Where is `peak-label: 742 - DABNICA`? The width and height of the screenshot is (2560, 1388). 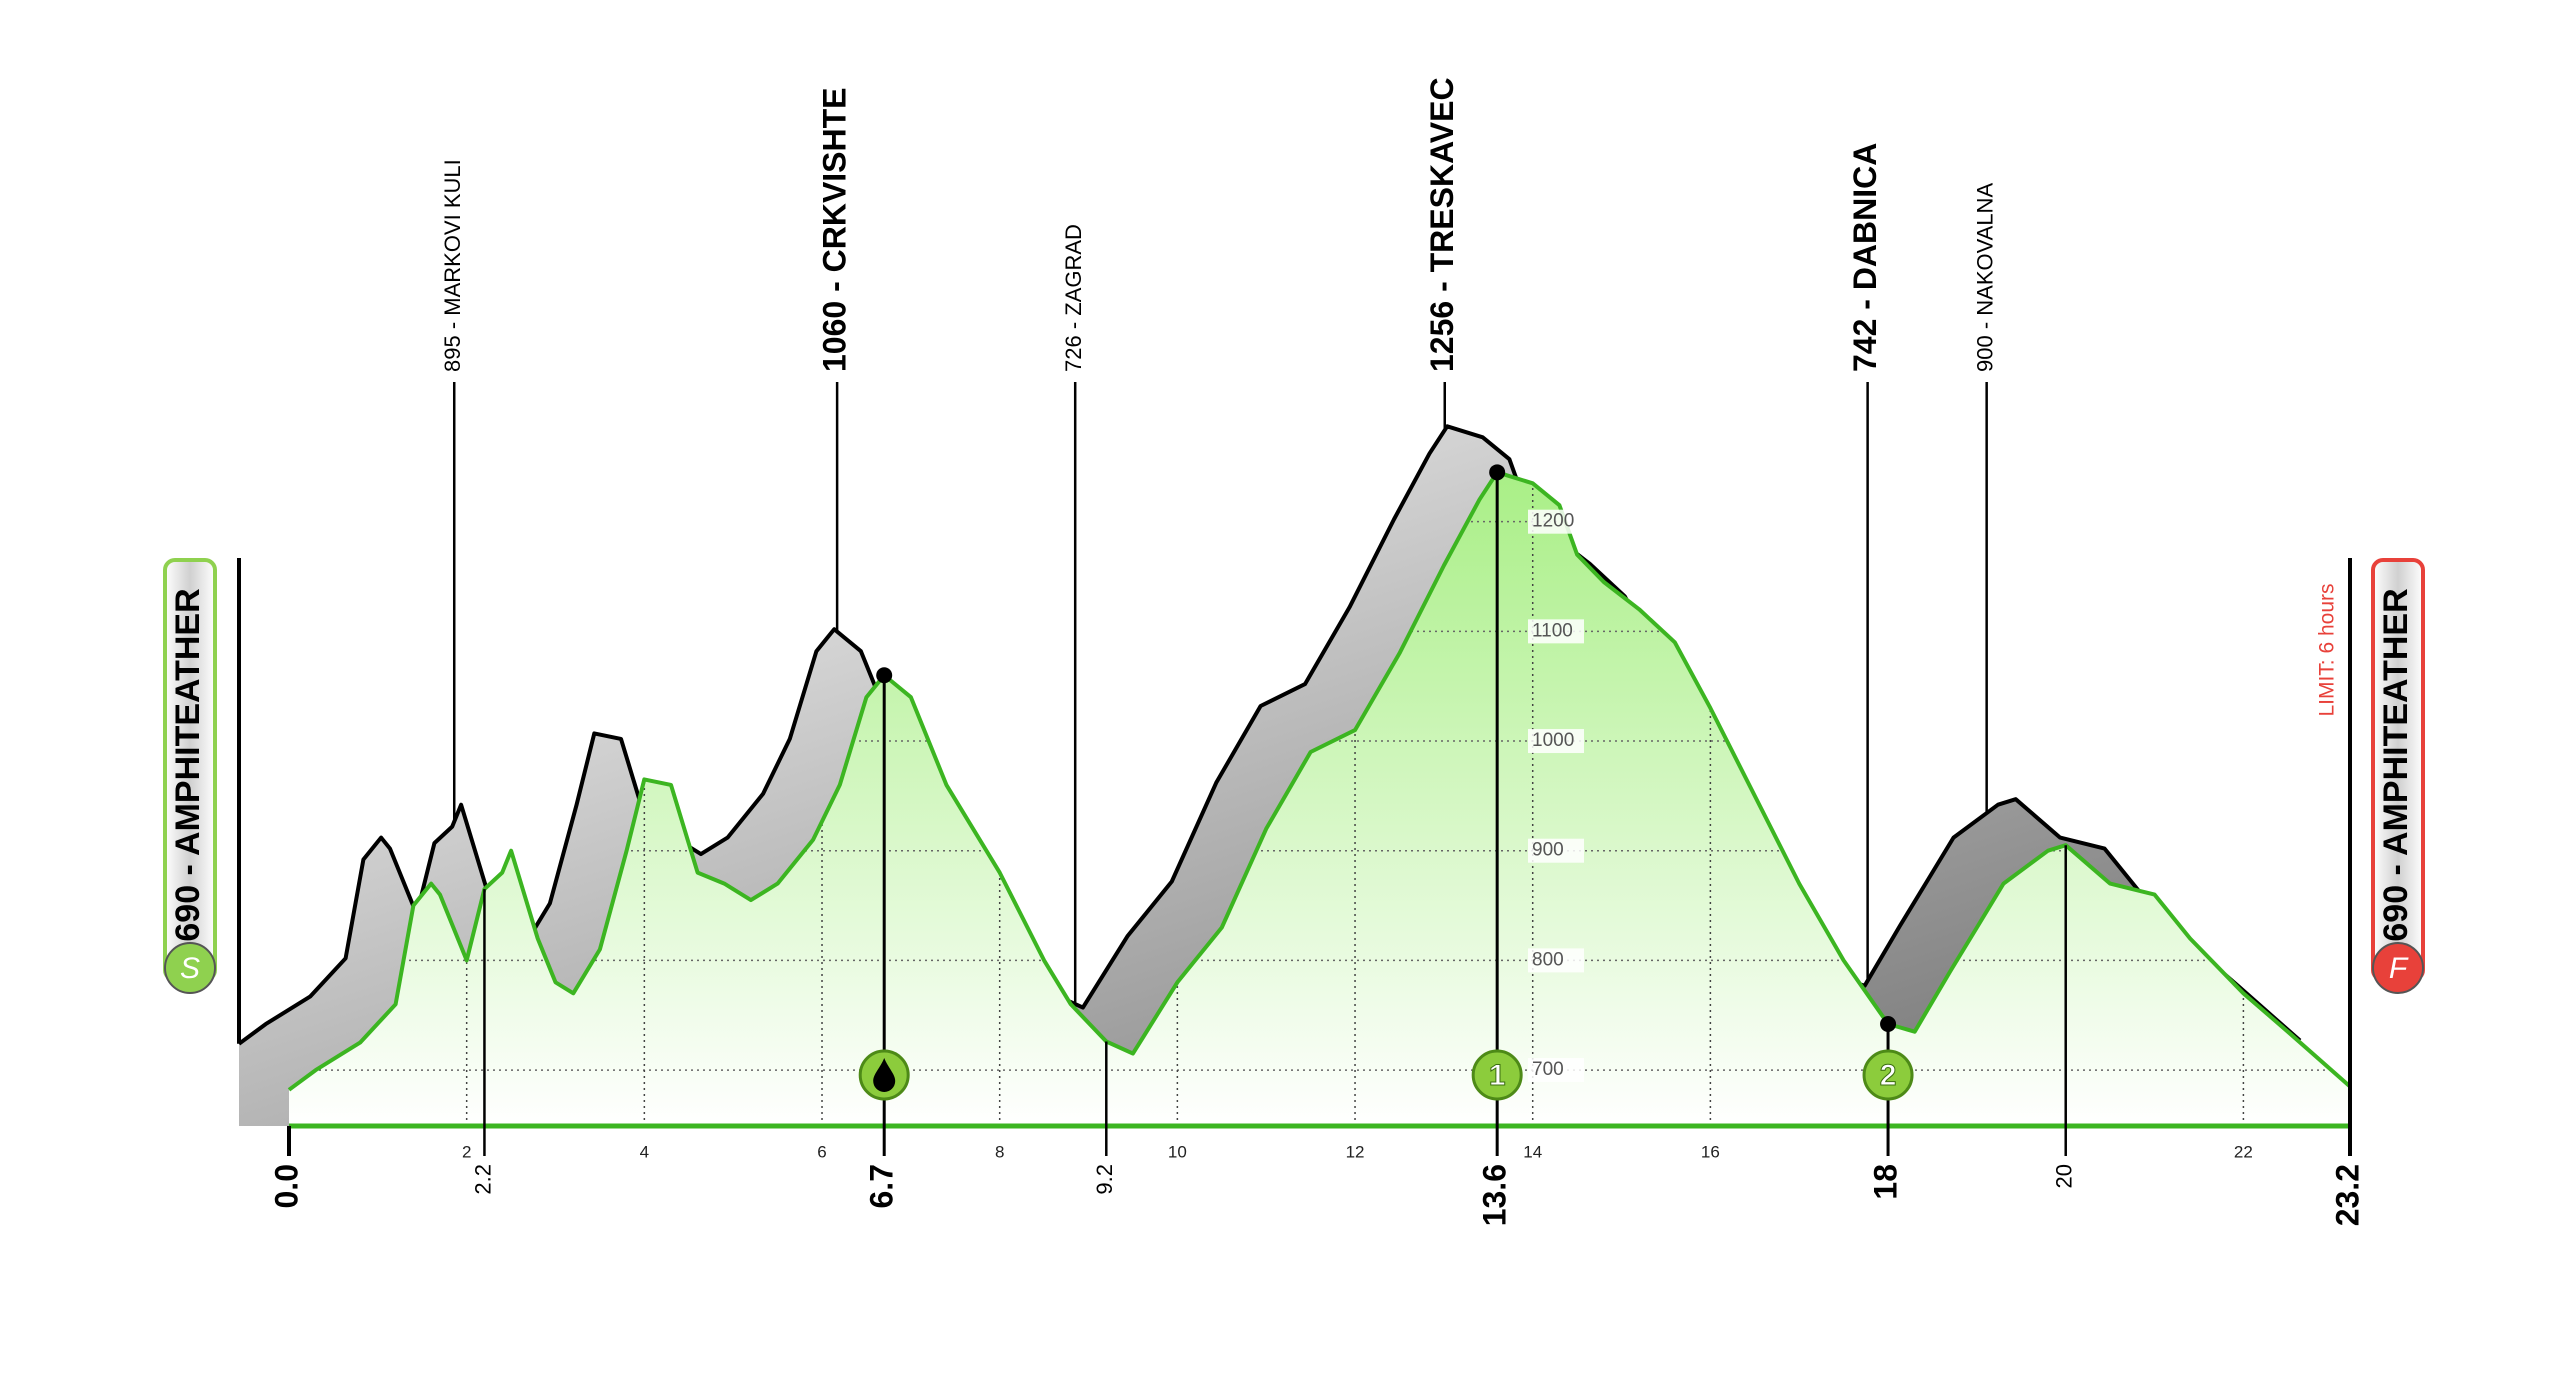
peak-label: 742 - DABNICA is located at coordinates (1865, 257).